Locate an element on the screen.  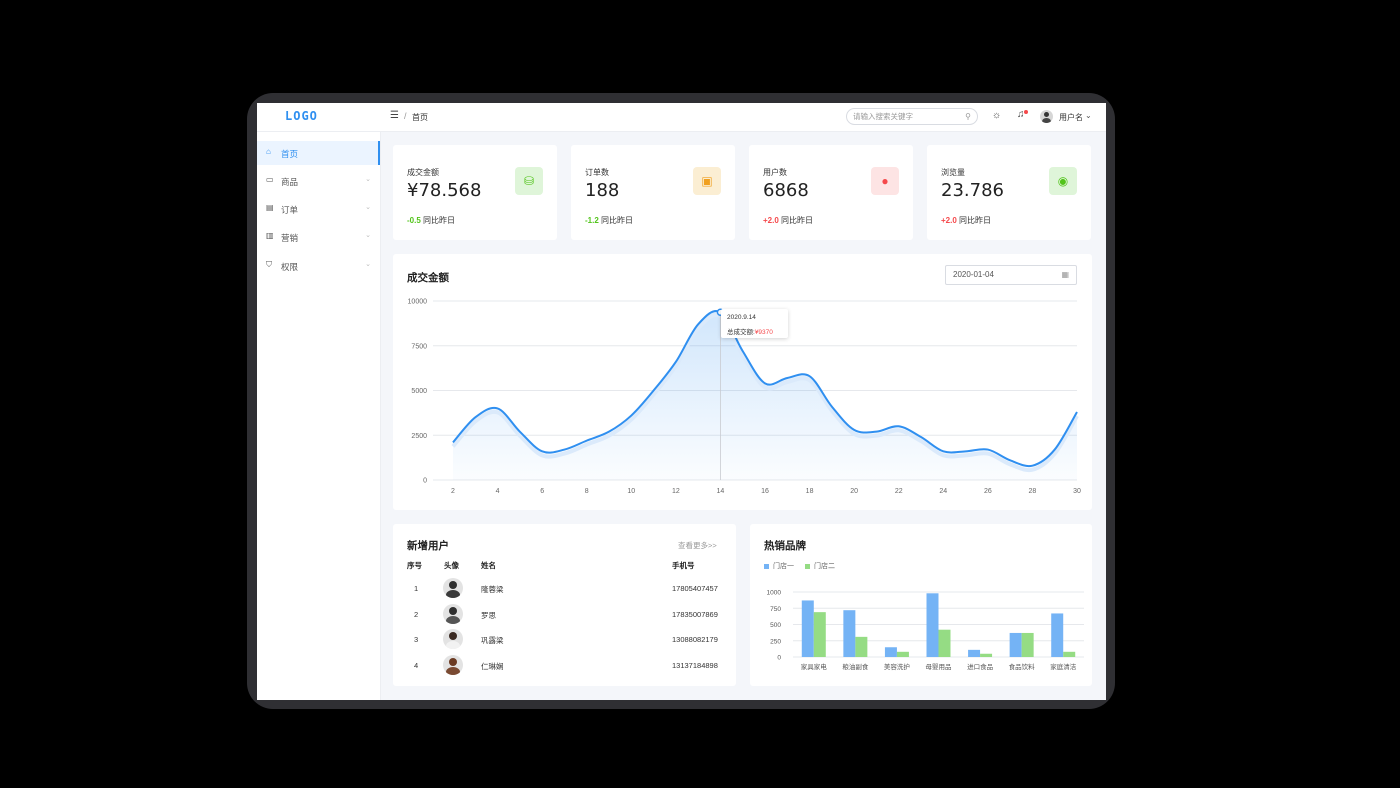
section-title: 成交金额 is located at coordinates (428, 278).